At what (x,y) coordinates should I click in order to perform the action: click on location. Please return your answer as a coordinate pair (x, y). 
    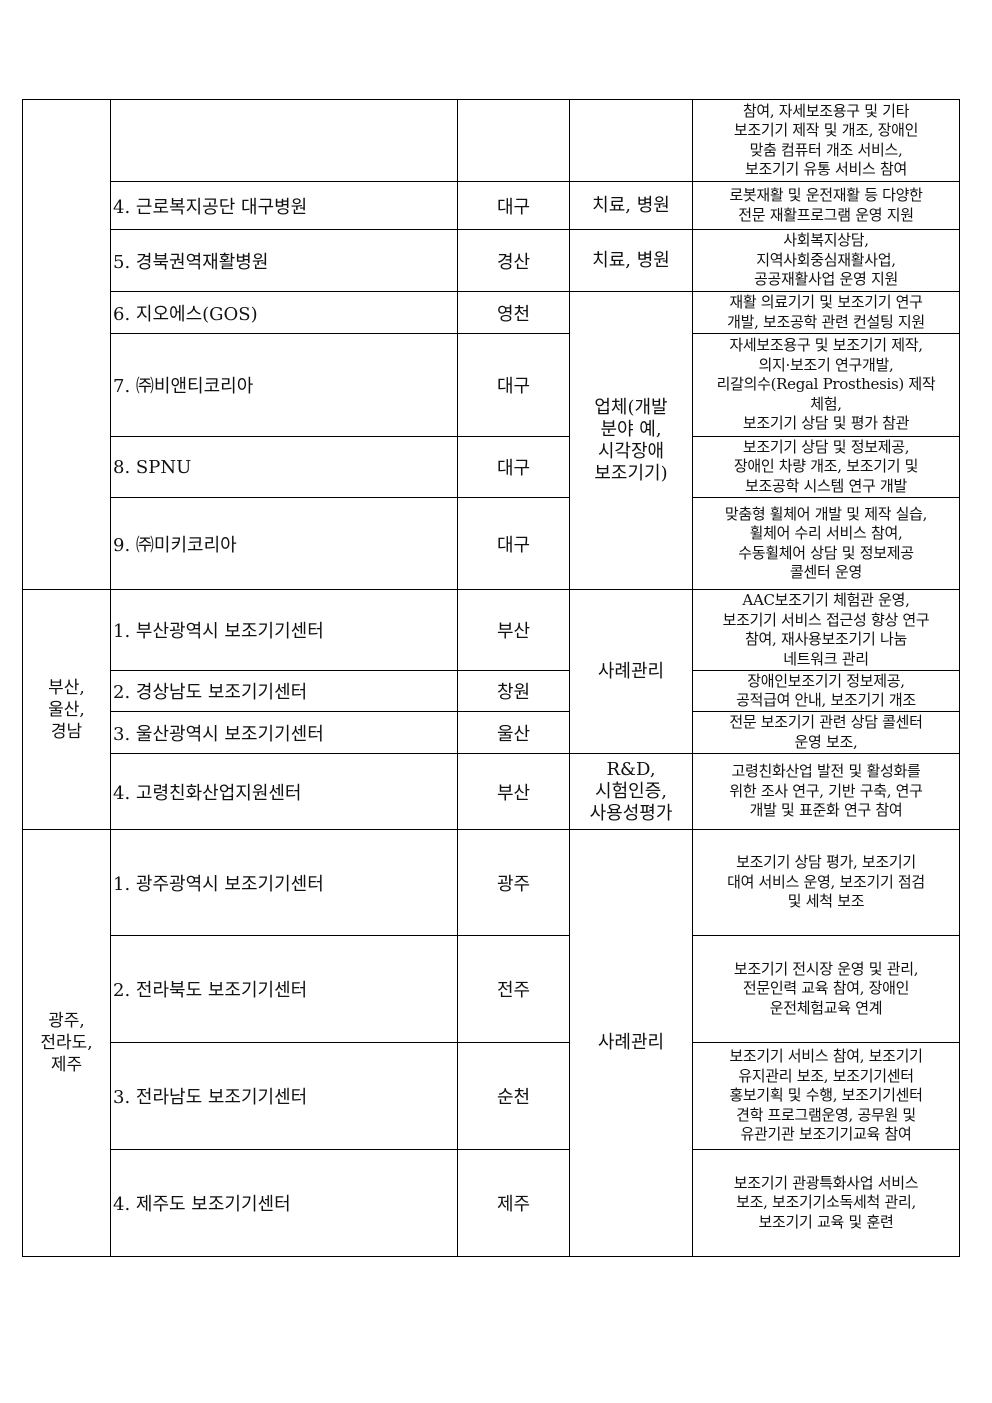
    Looking at the image, I should click on (513, 140).